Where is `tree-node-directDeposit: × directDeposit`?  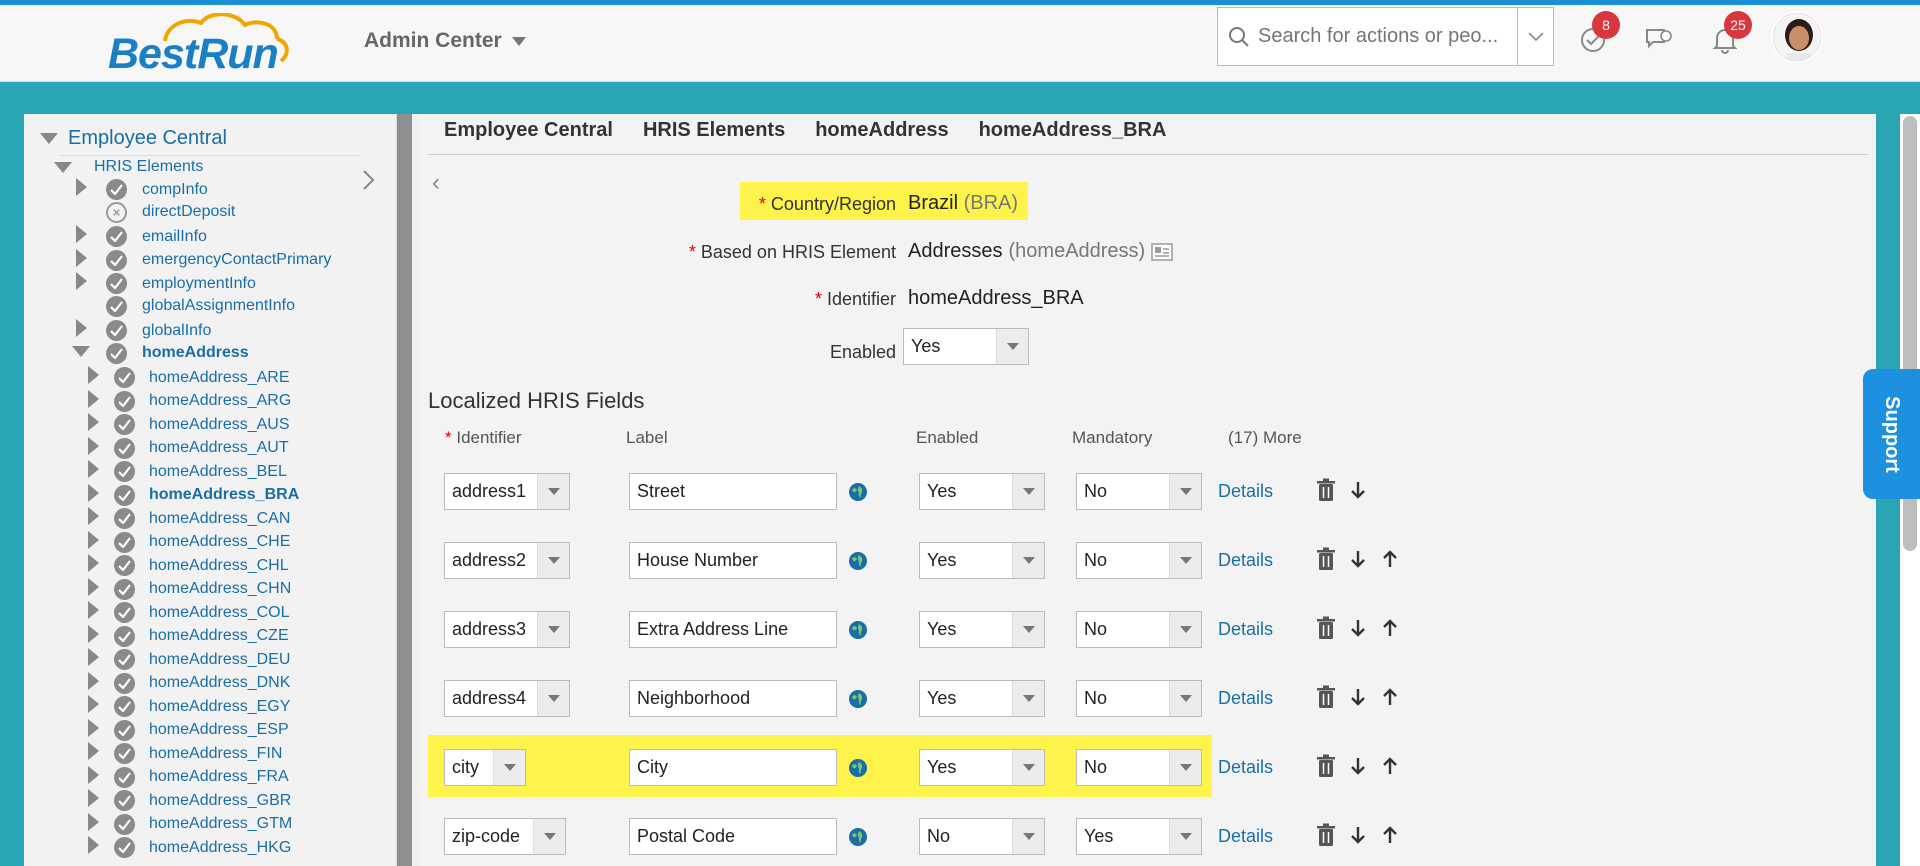 tree-node-directDeposit: × directDeposit is located at coordinates (153, 212).